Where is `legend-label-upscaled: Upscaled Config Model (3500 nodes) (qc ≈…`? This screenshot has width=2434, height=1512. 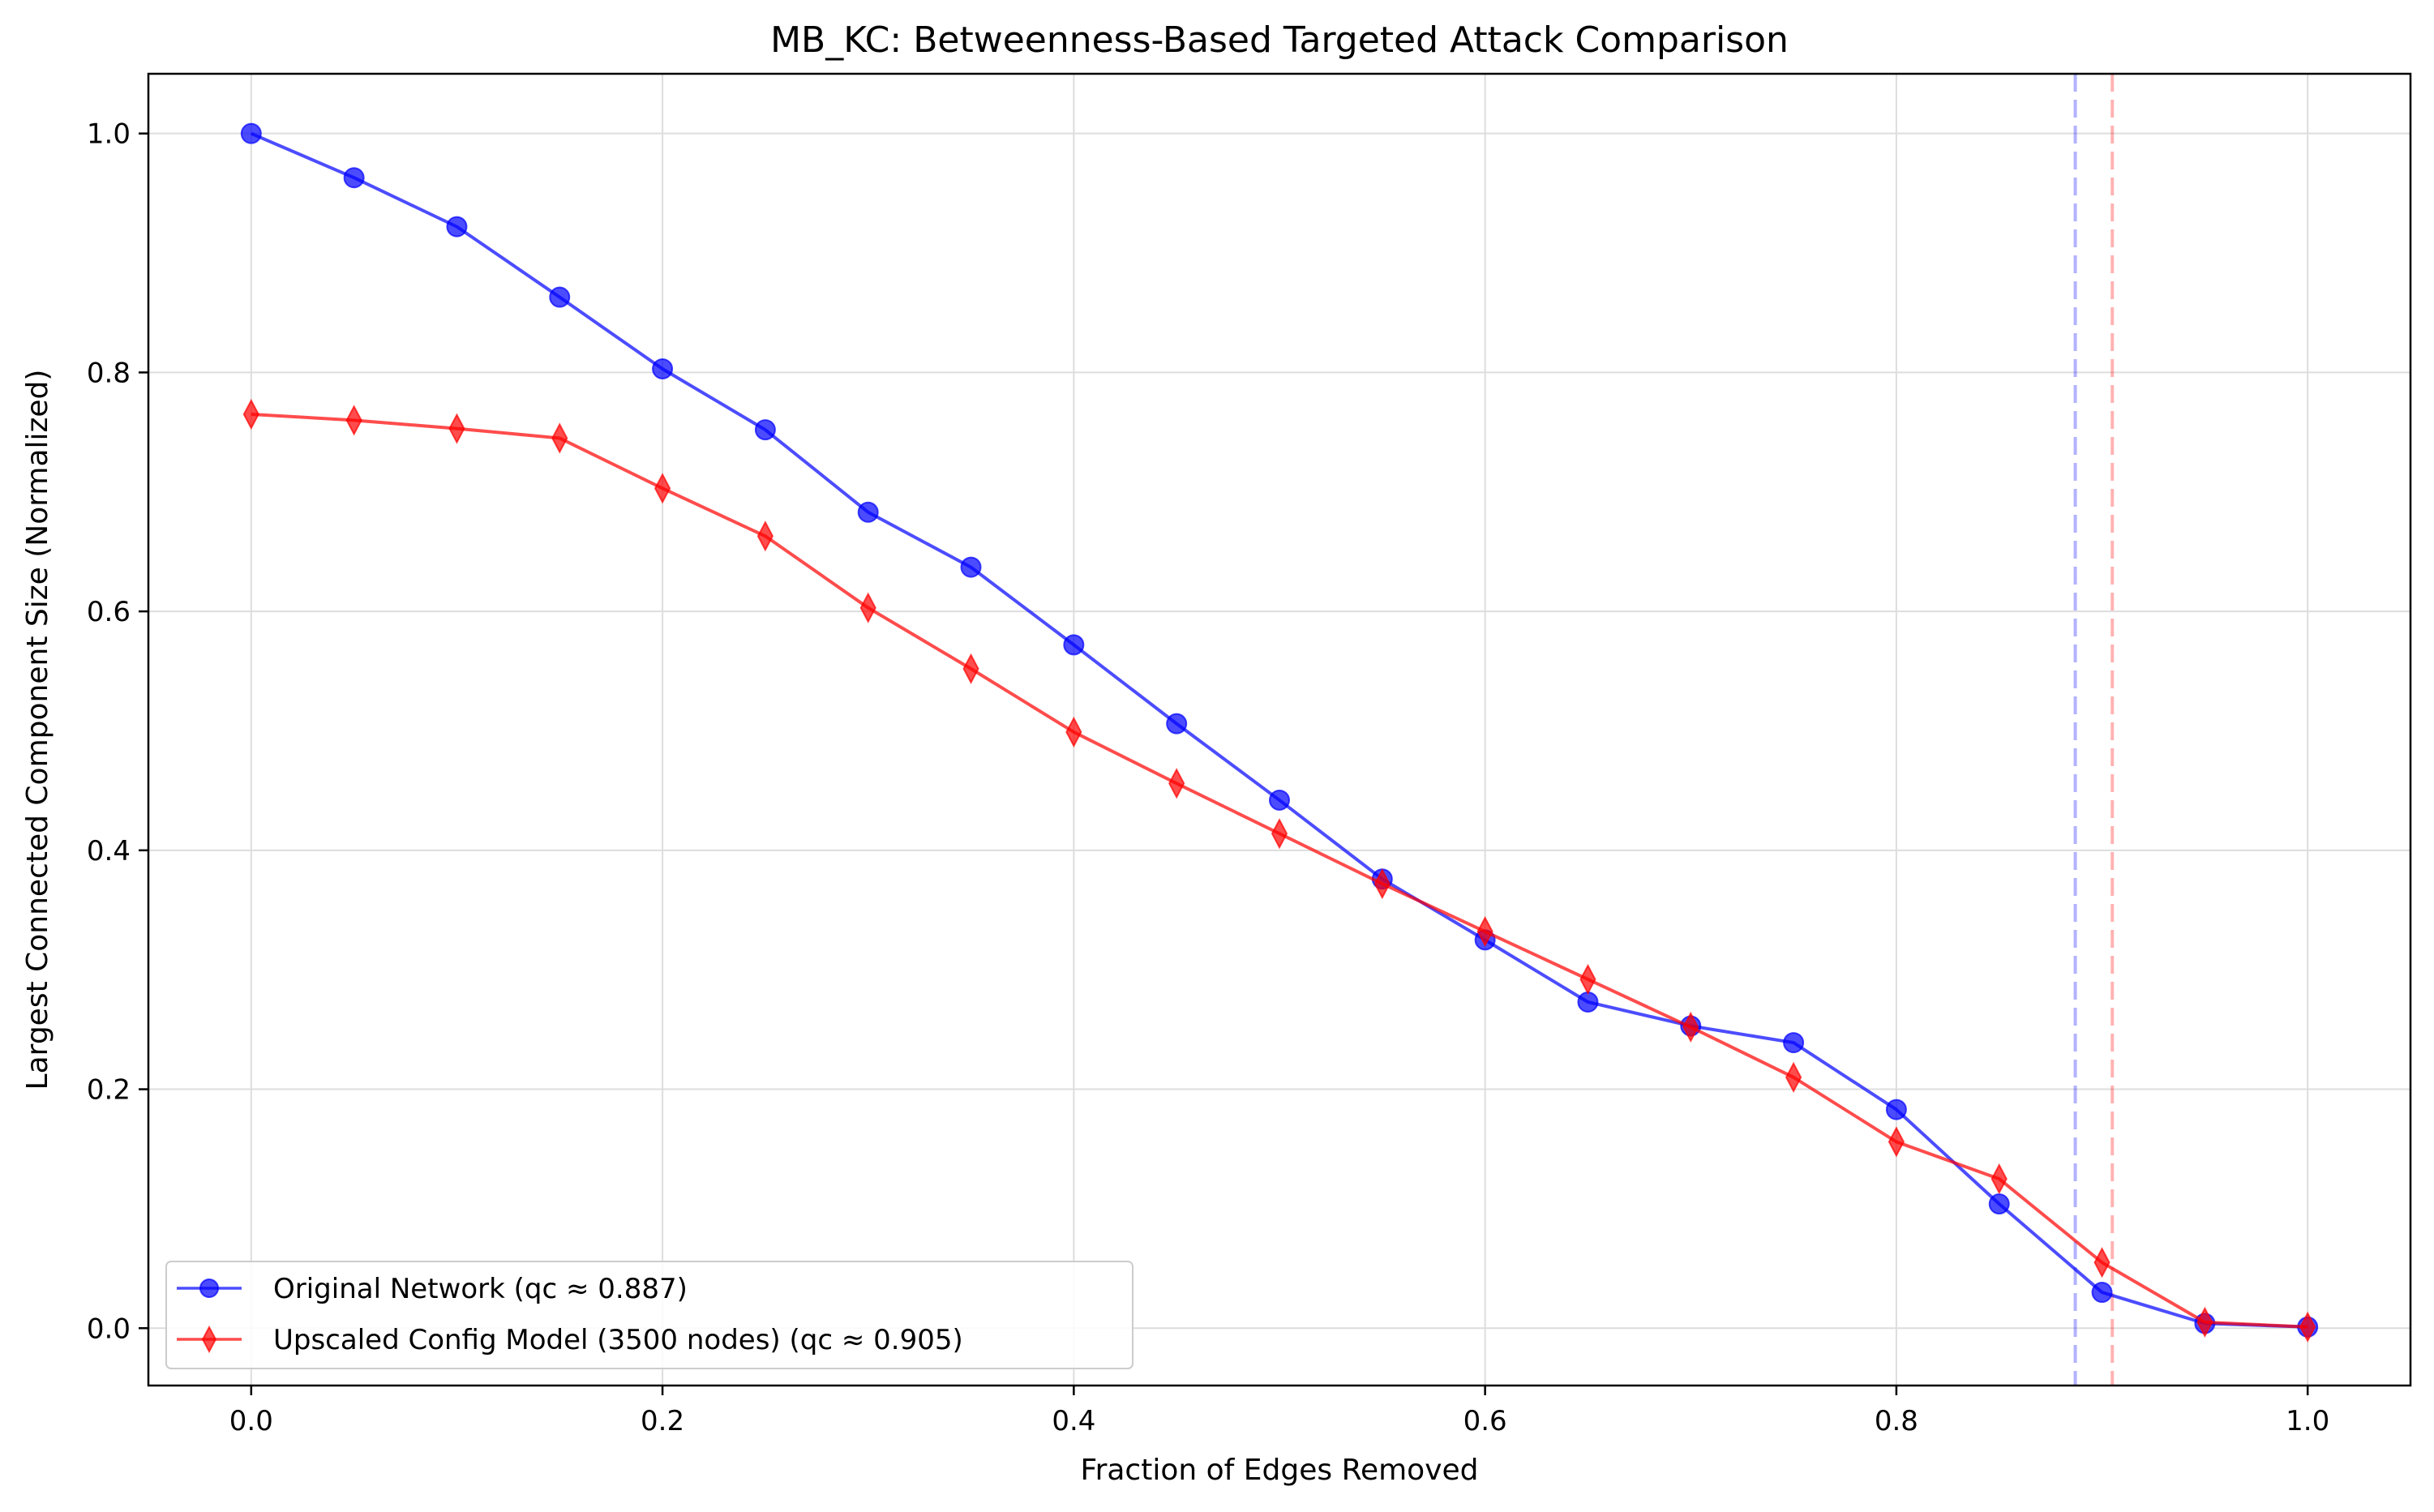 legend-label-upscaled: Upscaled Config Model (3500 nodes) (qc ≈… is located at coordinates (618, 1340).